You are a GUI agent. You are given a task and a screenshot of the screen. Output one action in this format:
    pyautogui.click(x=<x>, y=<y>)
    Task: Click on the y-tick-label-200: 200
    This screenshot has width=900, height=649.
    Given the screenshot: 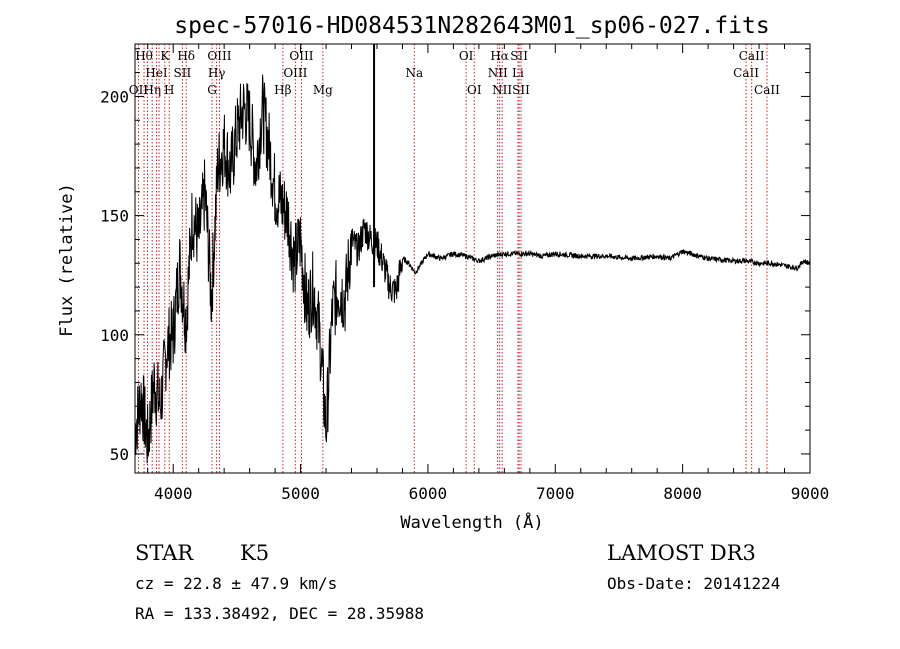 What is the action you would take?
    pyautogui.click(x=114, y=96)
    